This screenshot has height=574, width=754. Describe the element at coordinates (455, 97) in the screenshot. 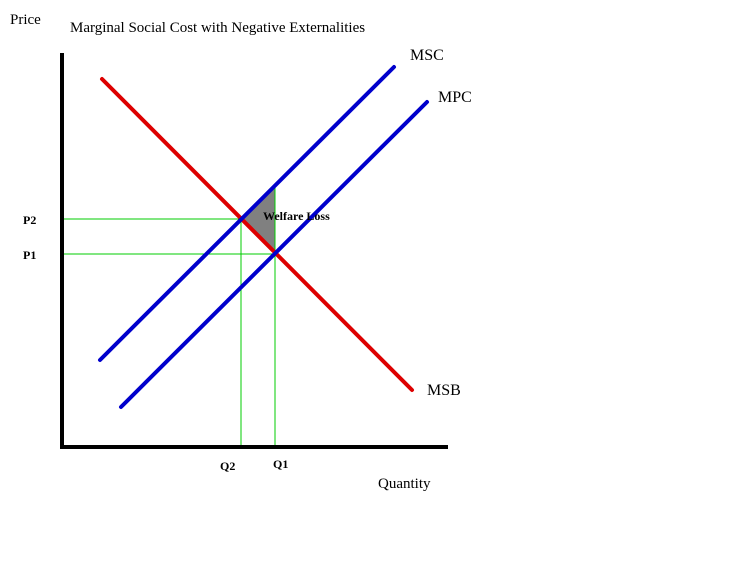

I see `curve-label: MPC` at that location.